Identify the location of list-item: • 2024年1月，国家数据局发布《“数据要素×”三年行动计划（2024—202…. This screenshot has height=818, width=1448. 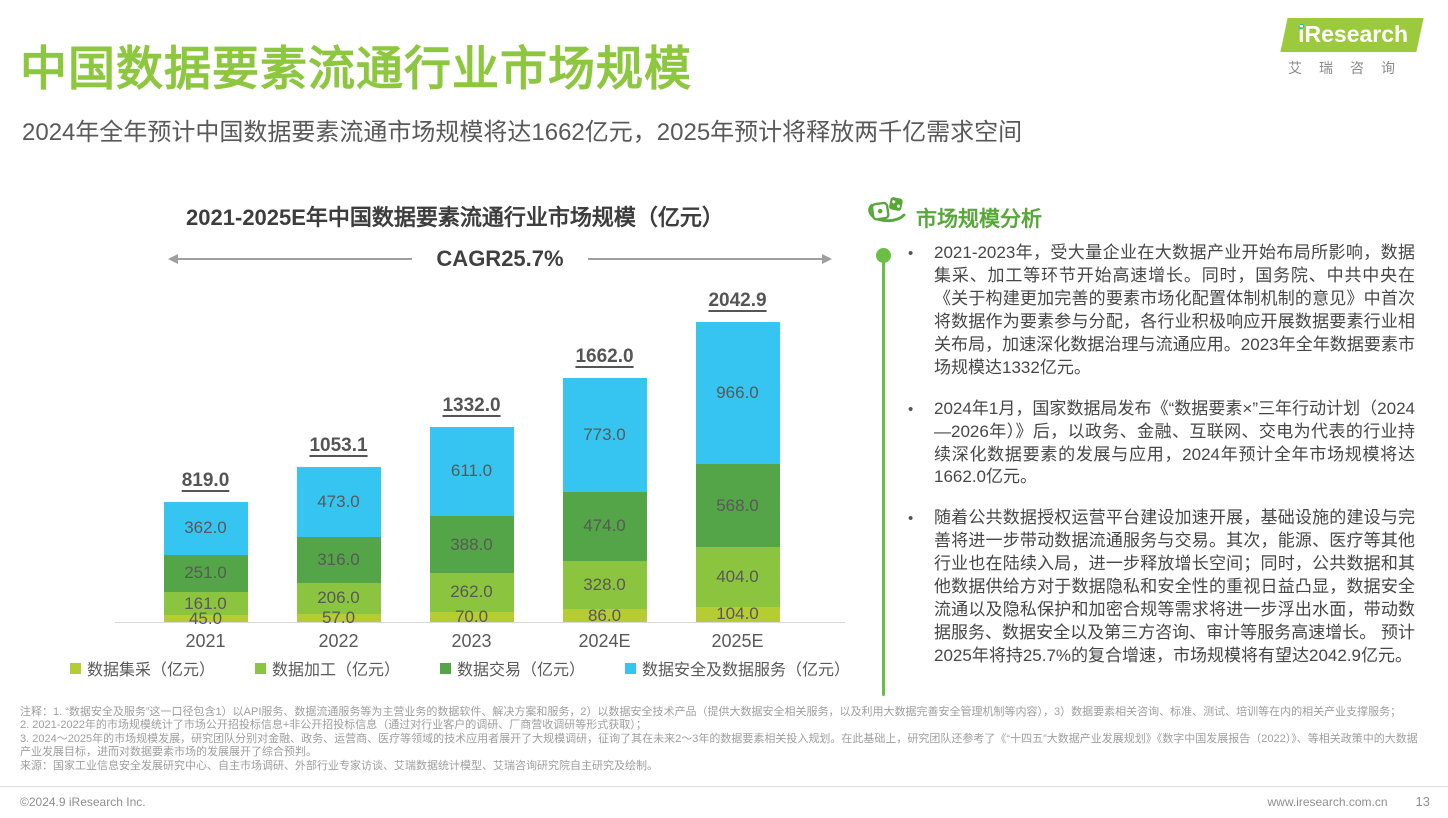
(1161, 444).